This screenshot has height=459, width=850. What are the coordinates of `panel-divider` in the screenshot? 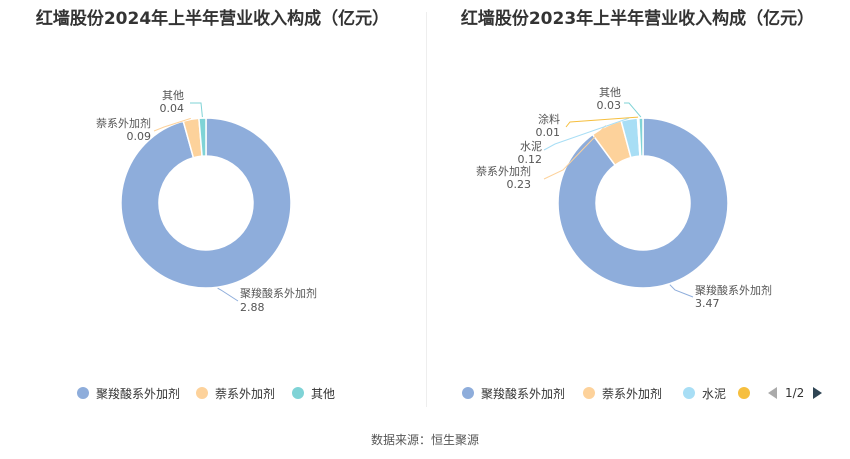 It's located at (426, 209).